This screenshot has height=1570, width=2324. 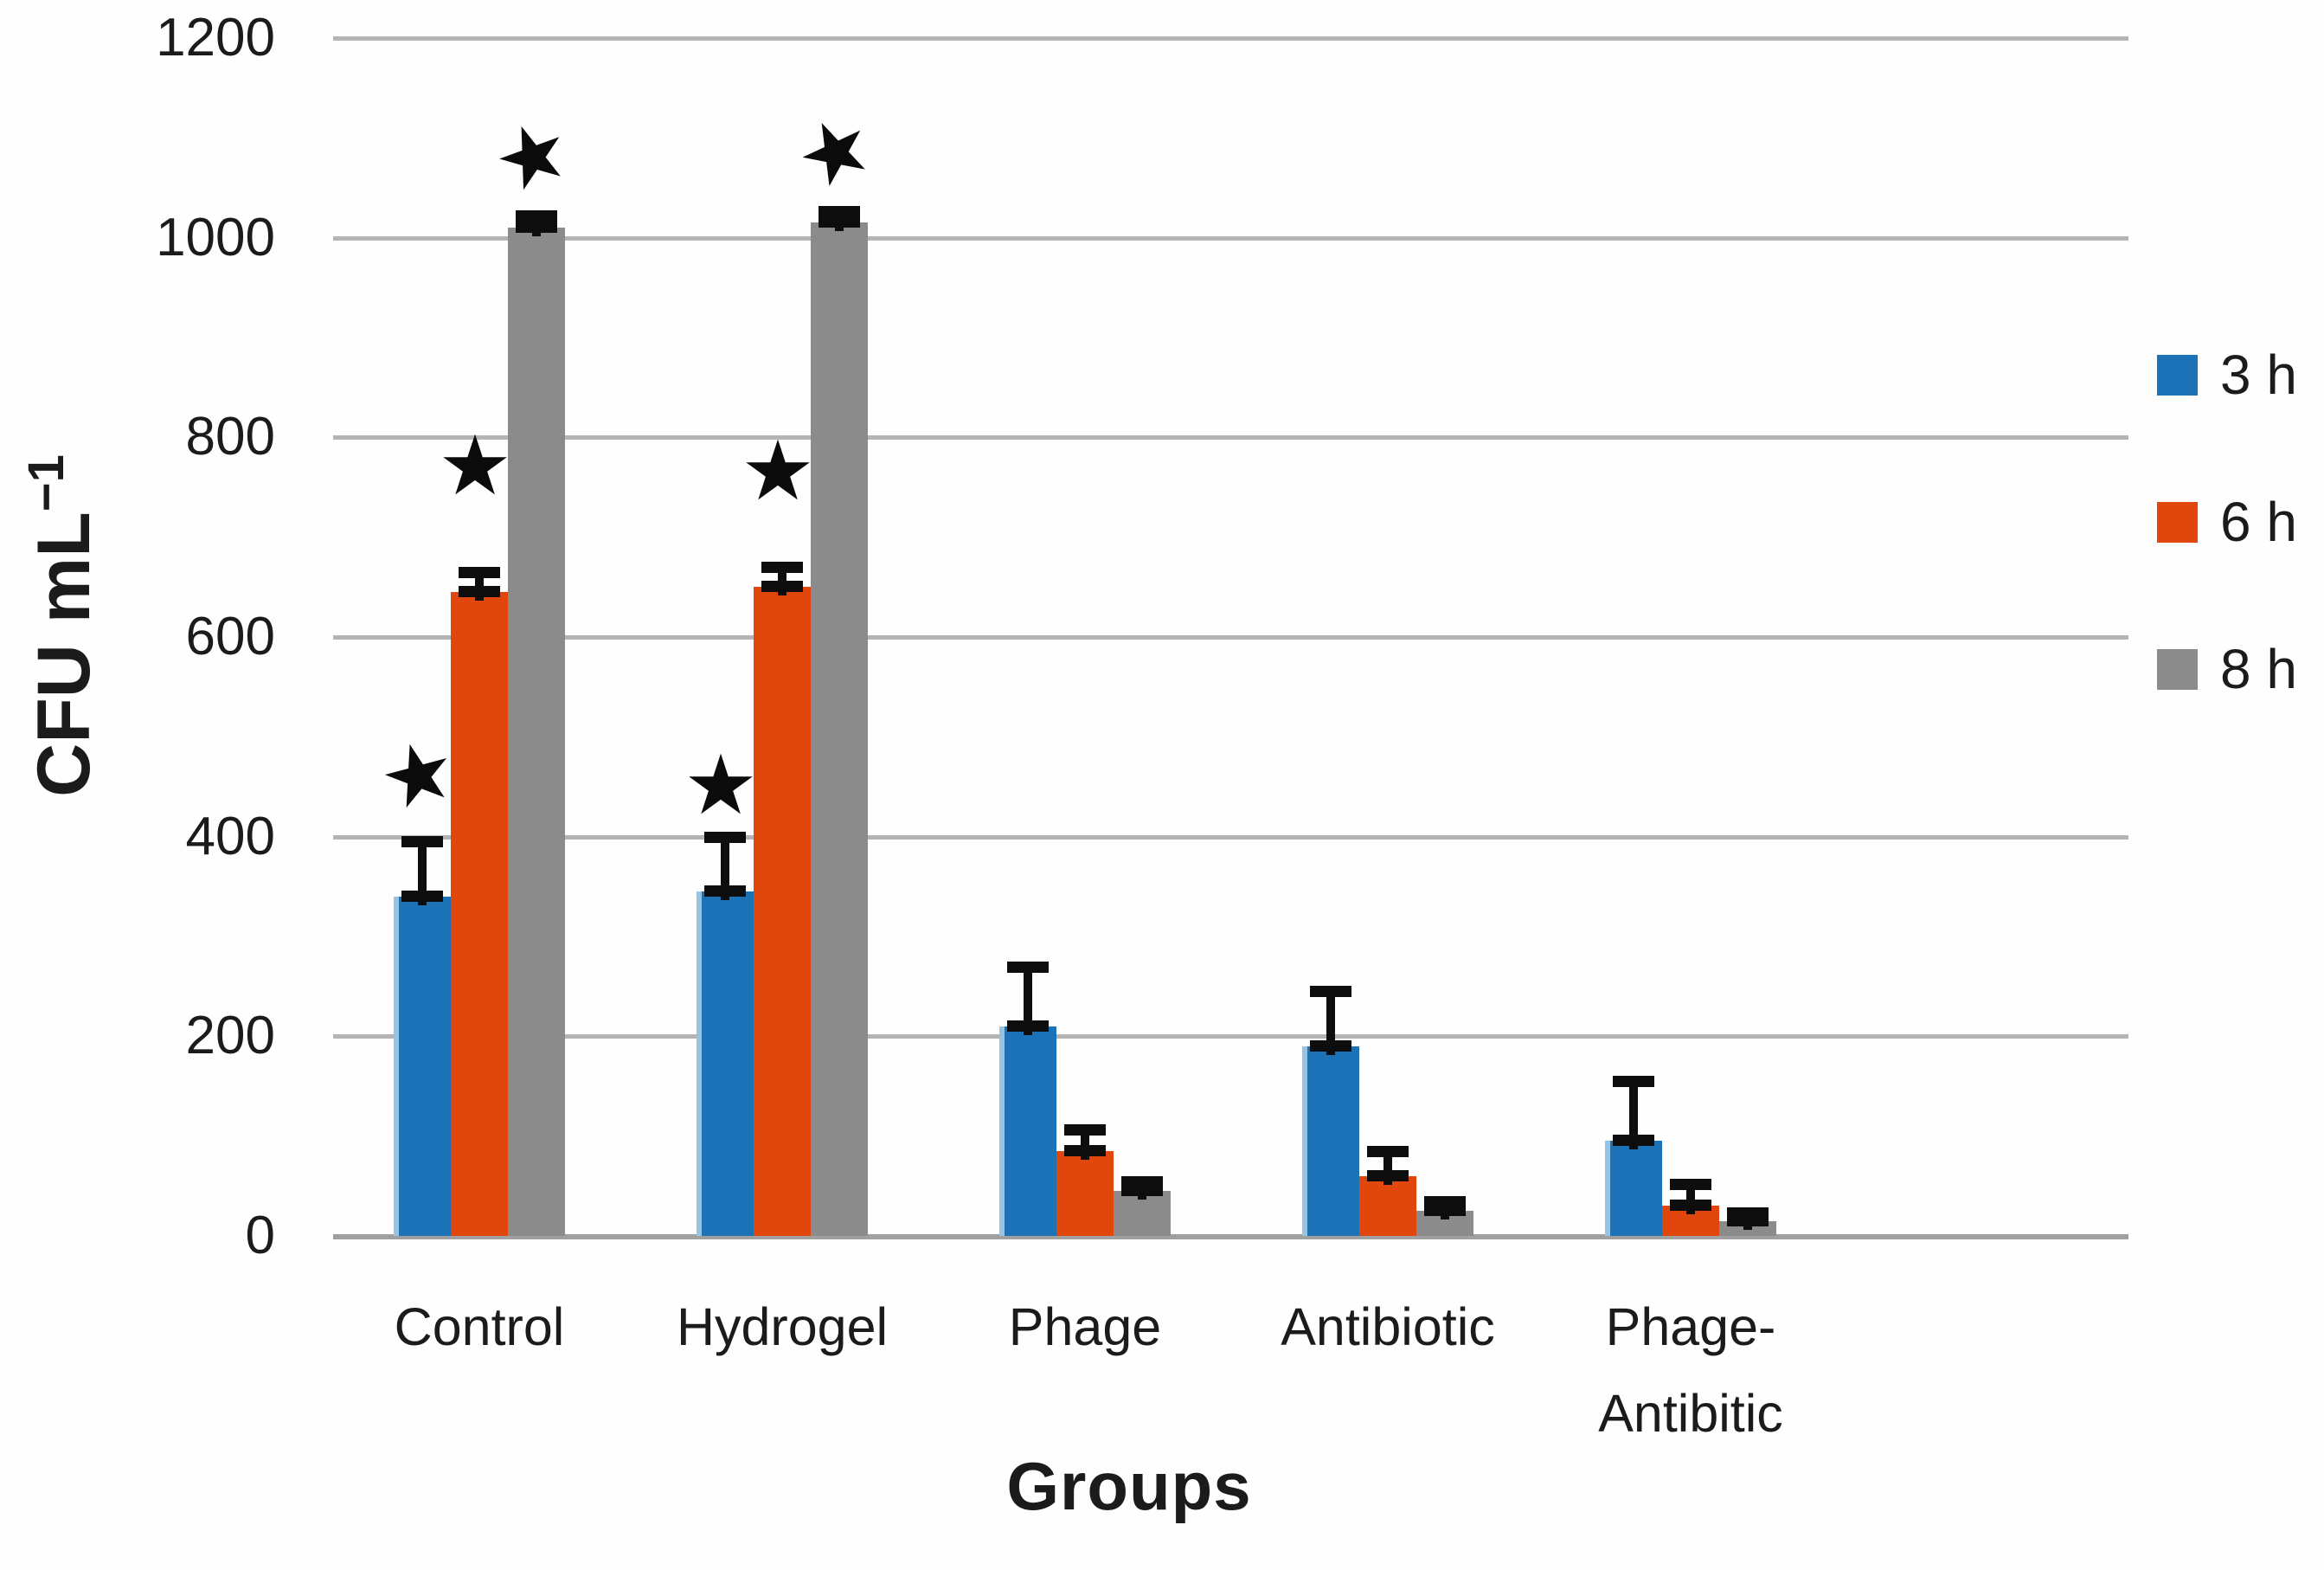 I want to click on y-tick-label-0: 0, so click(x=260, y=1235).